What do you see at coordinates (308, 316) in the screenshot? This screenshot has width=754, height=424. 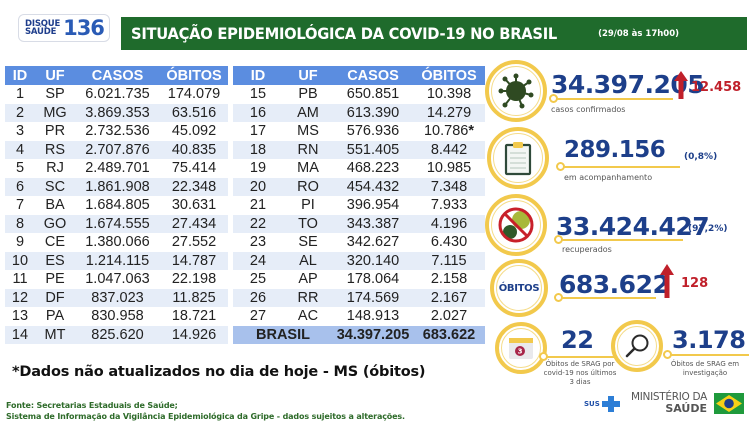 I see `cell-uf: AC` at bounding box center [308, 316].